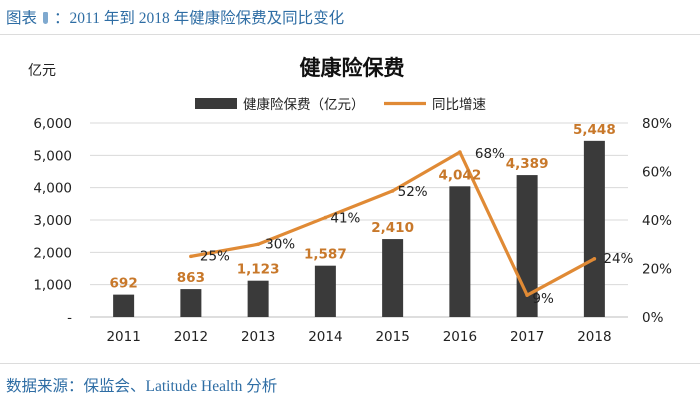  I want to click on figure-caption: 图表 ：2011 年到 2018 年健康险保费及同比变化, so click(350, 17).